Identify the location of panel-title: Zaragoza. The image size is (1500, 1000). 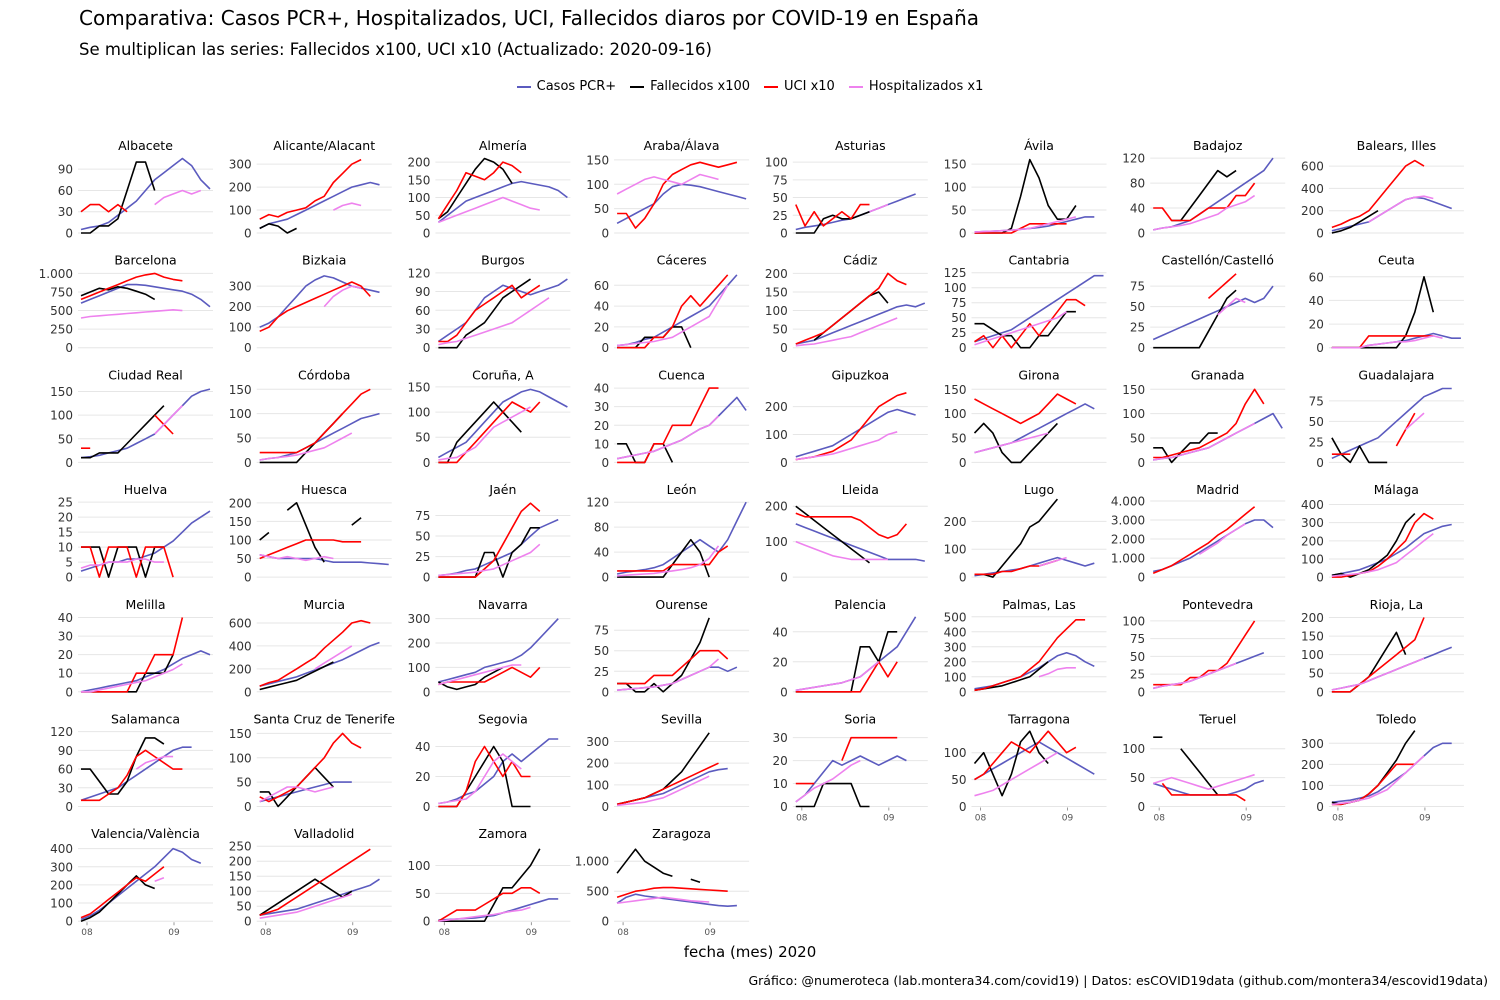
(681, 833).